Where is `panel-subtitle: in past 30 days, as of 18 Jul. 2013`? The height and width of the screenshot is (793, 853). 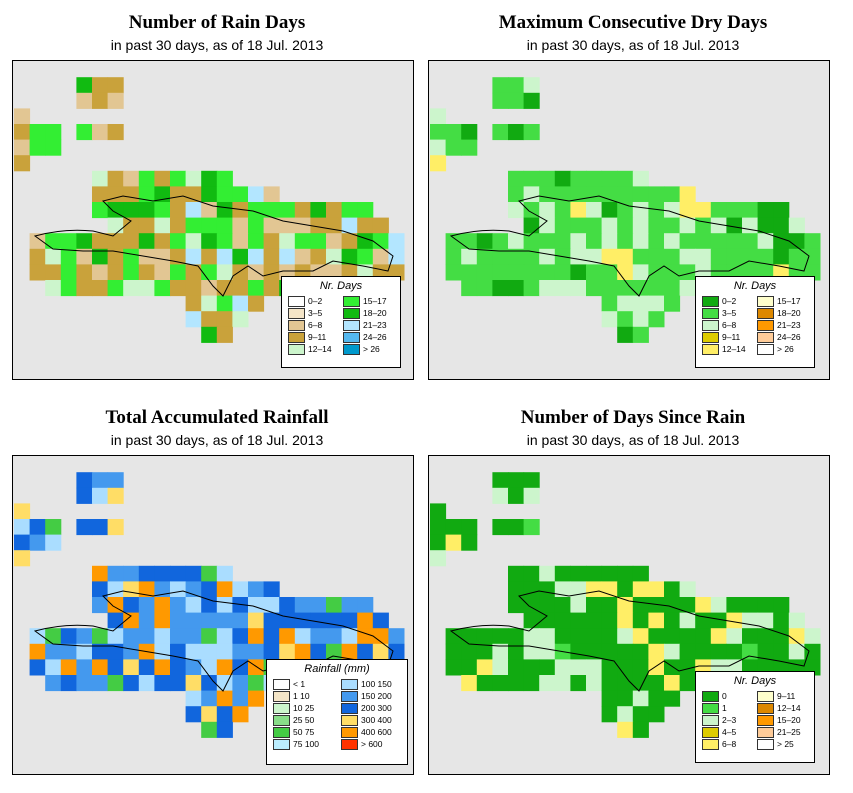 panel-subtitle: in past 30 days, as of 18 Jul. 2013 is located at coordinates (217, 440).